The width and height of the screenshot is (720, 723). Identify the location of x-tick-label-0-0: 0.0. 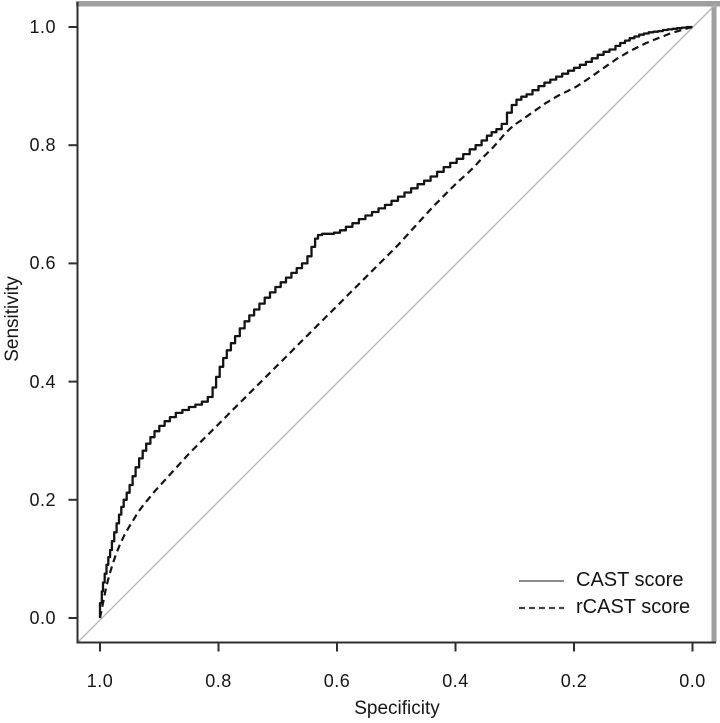
(692, 681).